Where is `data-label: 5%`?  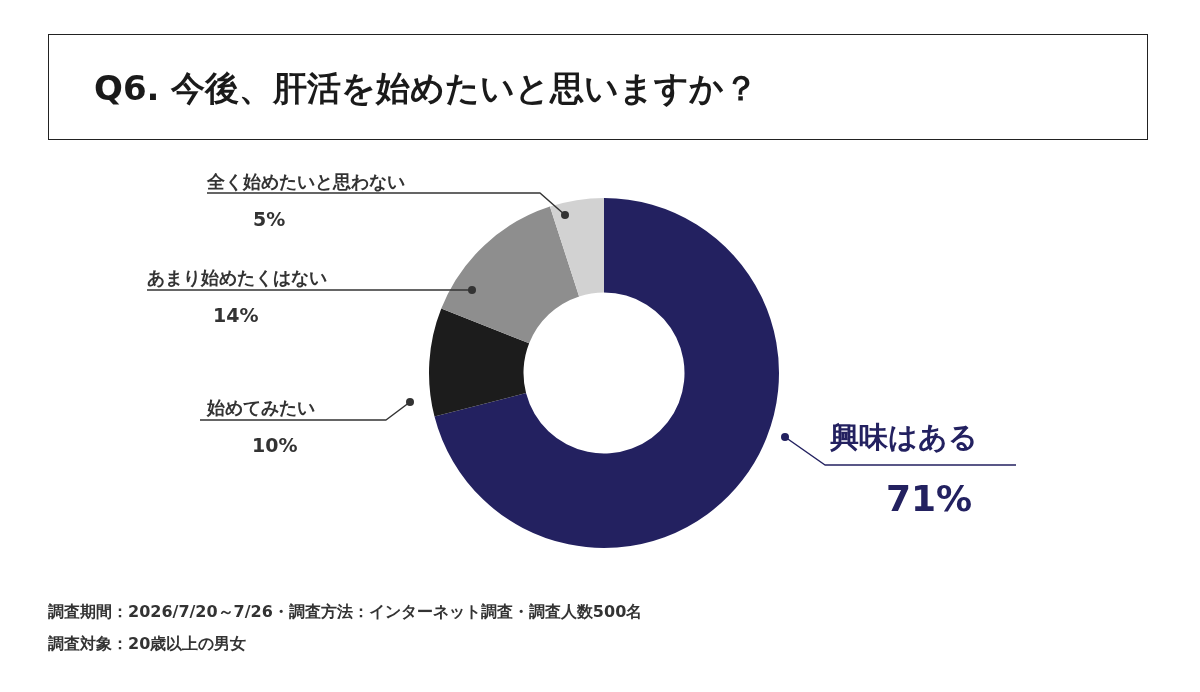
data-label: 5% is located at coordinates (269, 219).